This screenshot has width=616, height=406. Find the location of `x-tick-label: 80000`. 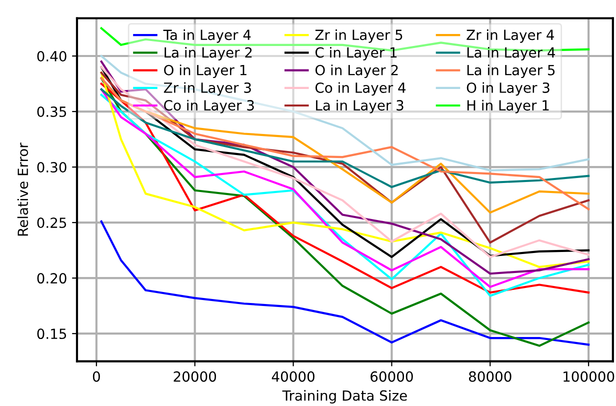

x-tick-label: 80000 is located at coordinates (490, 376).